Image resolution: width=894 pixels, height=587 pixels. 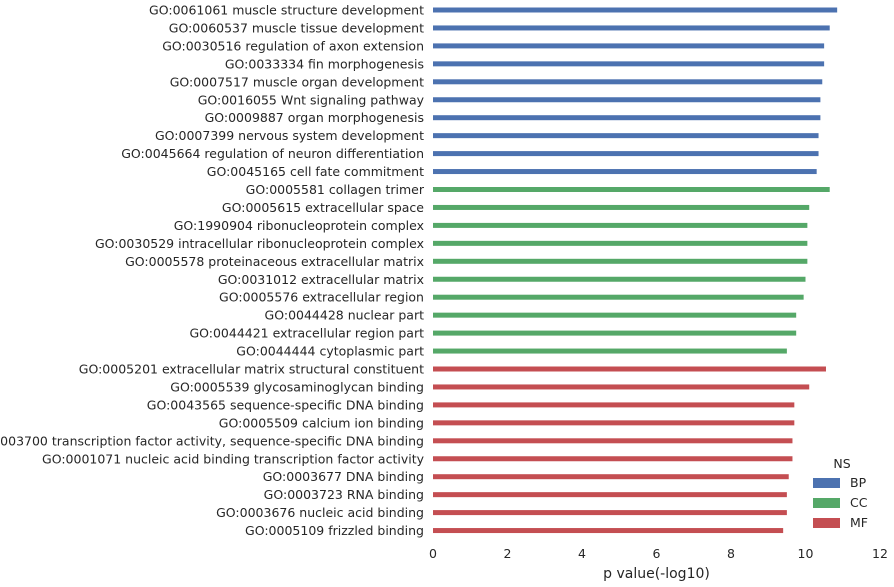 I want to click on category-label: GO:0033334 fin morphogenesis, so click(x=324, y=63).